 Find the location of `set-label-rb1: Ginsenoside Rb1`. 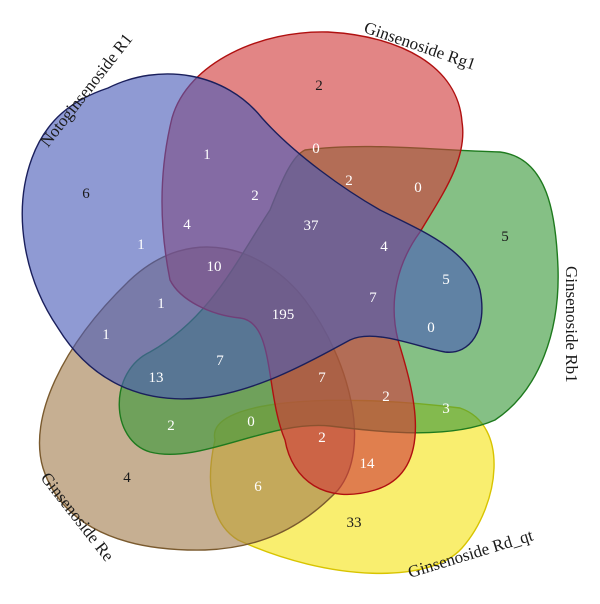

set-label-rb1: Ginsenoside Rb1 is located at coordinates (571, 324).